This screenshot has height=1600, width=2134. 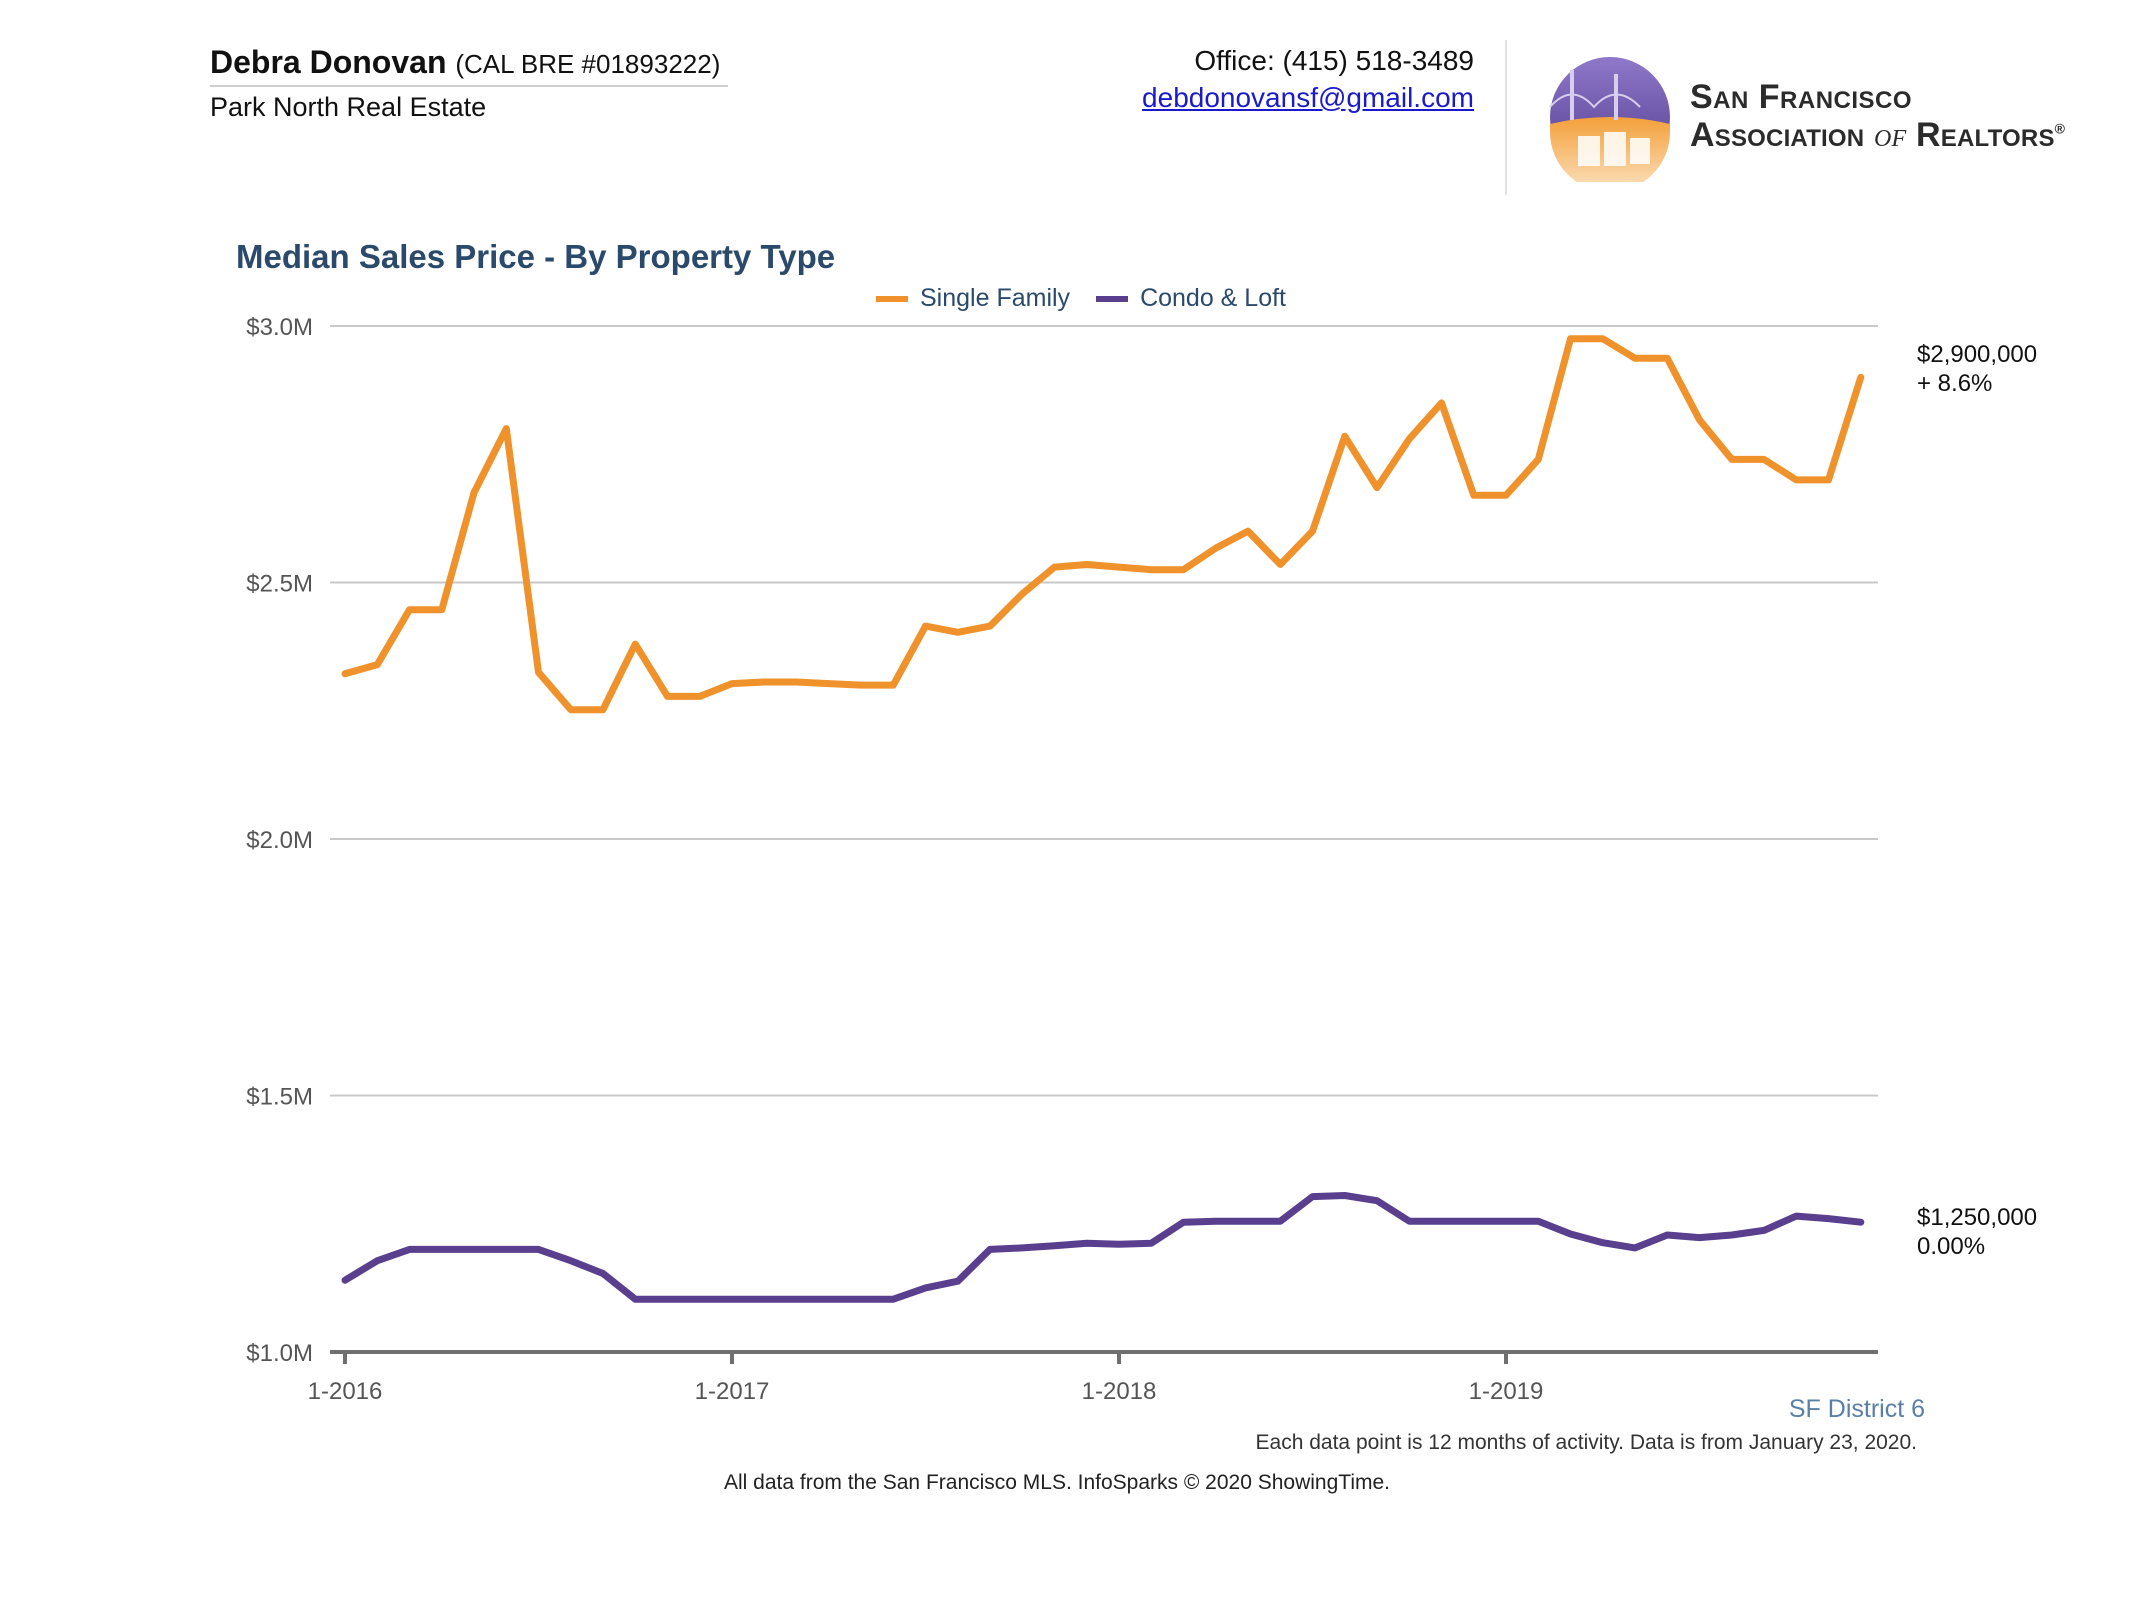 What do you see at coordinates (1977, 1232) in the screenshot?
I see `end-label-condo-loft: $1,250,000 0.00%` at bounding box center [1977, 1232].